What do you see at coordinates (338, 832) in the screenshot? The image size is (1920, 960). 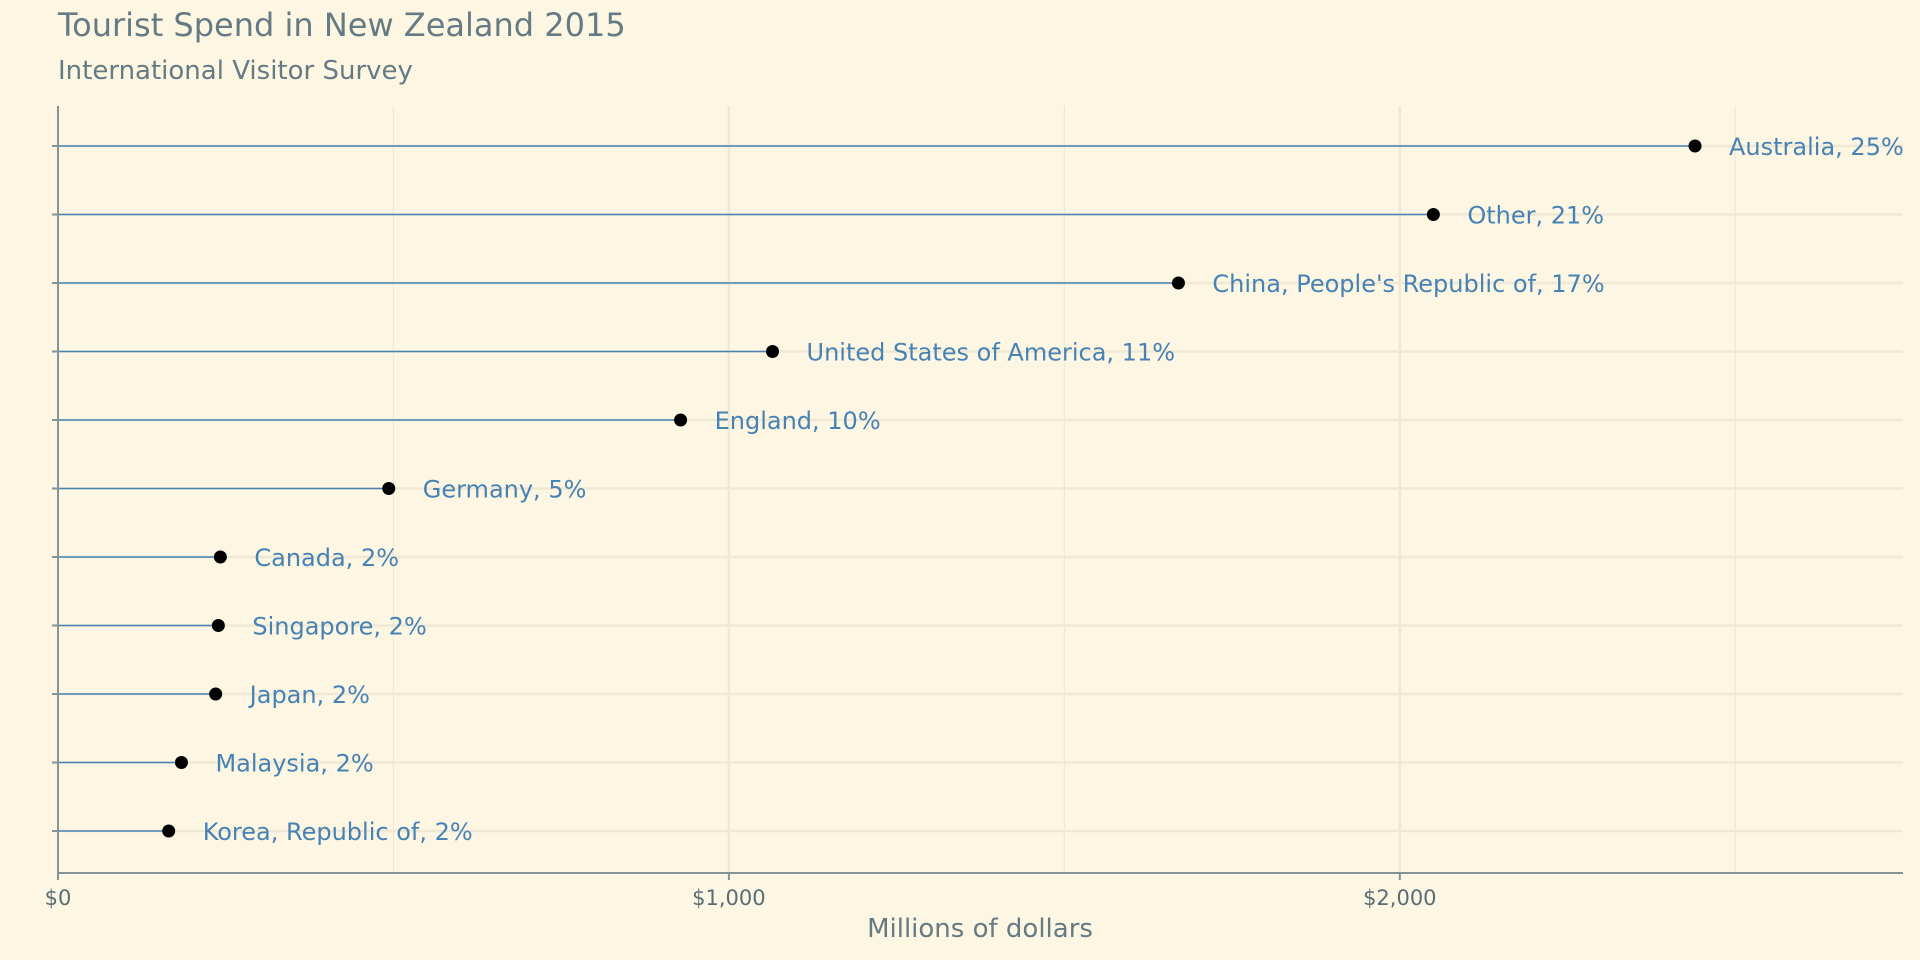 I see `point-label: Korea, Republic of, 2%` at bounding box center [338, 832].